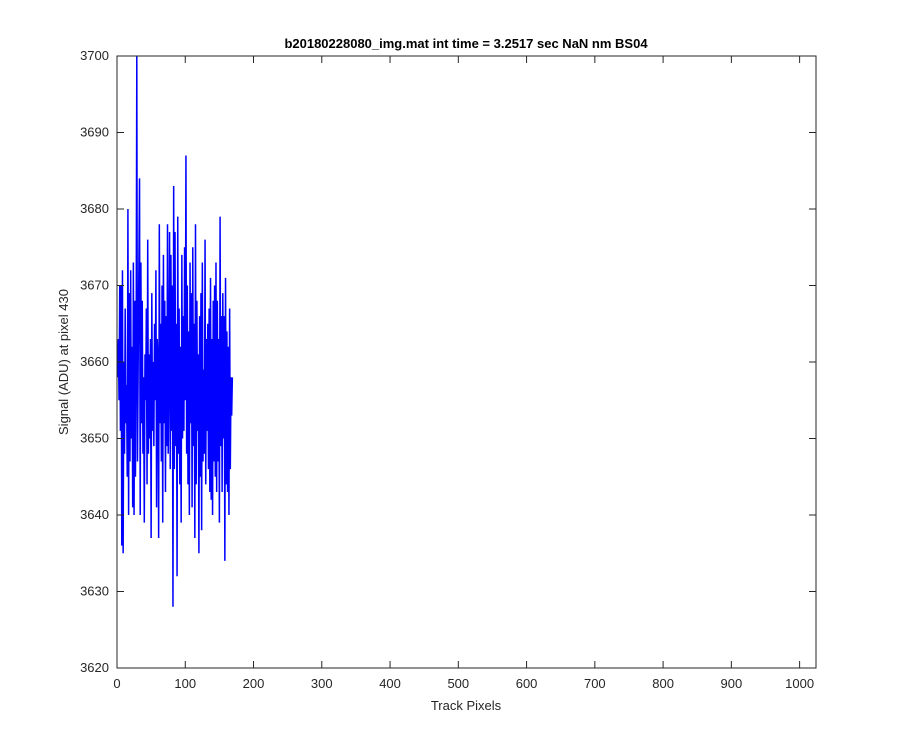 Image resolution: width=900 pixels, height=750 pixels. What do you see at coordinates (458, 683) in the screenshot?
I see `x-tick-label: 500` at bounding box center [458, 683].